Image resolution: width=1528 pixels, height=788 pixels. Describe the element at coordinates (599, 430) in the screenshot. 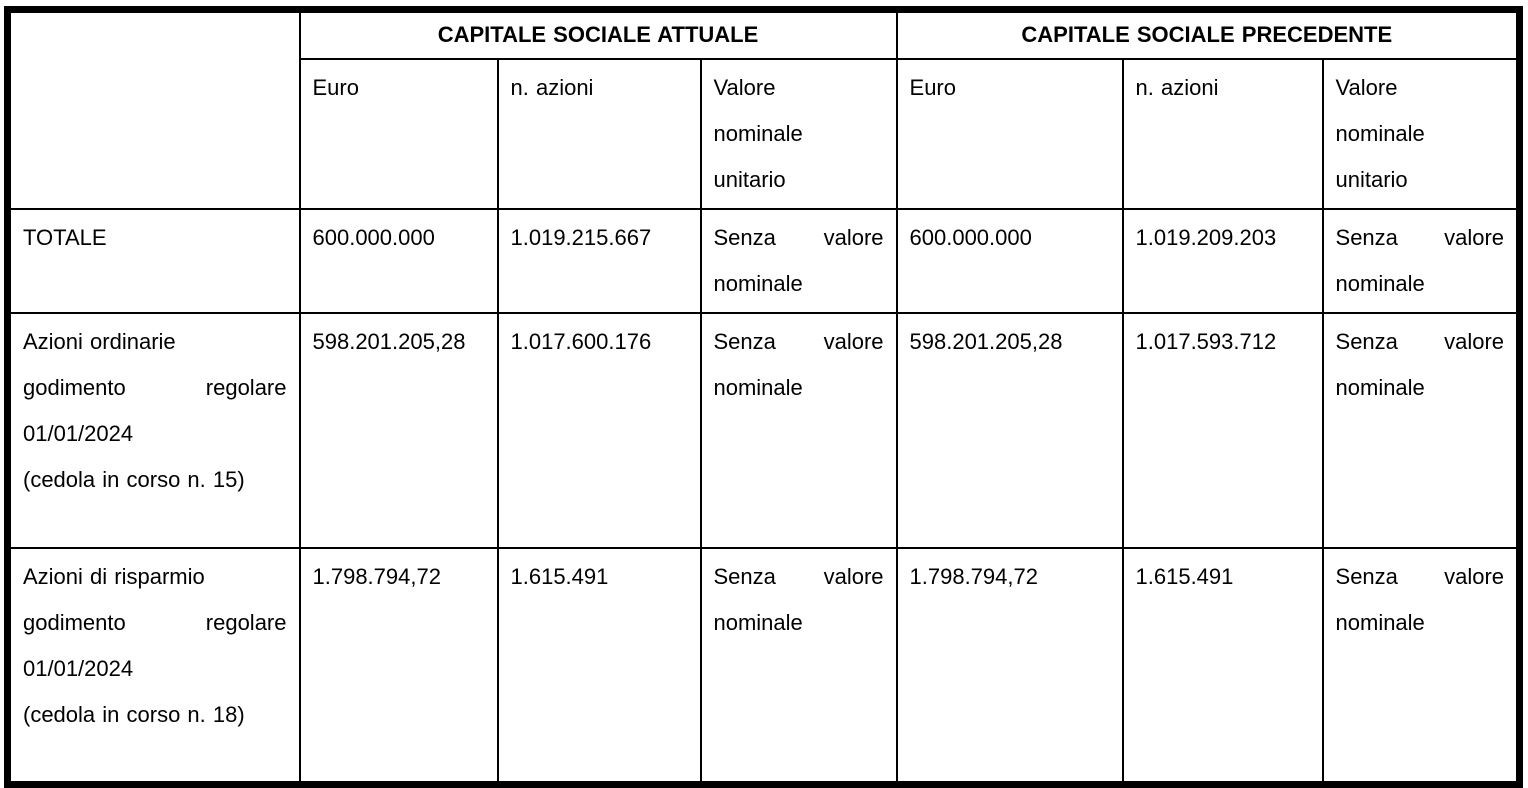

I see `cell-ordinarie-attuale-n-azioni: 1.017.600.176` at that location.